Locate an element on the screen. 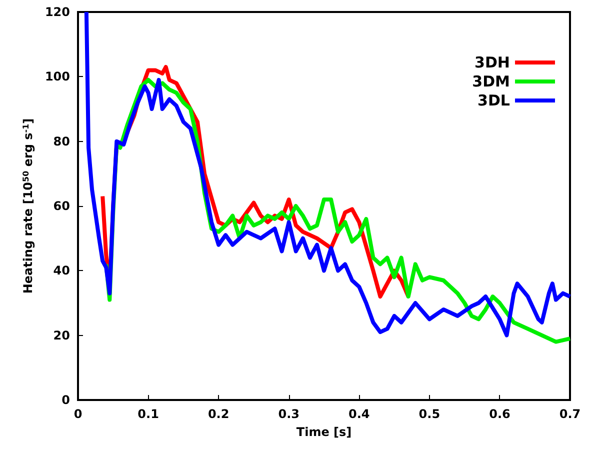 The height and width of the screenshot is (450, 600). legend-label: 3DL is located at coordinates (494, 101).